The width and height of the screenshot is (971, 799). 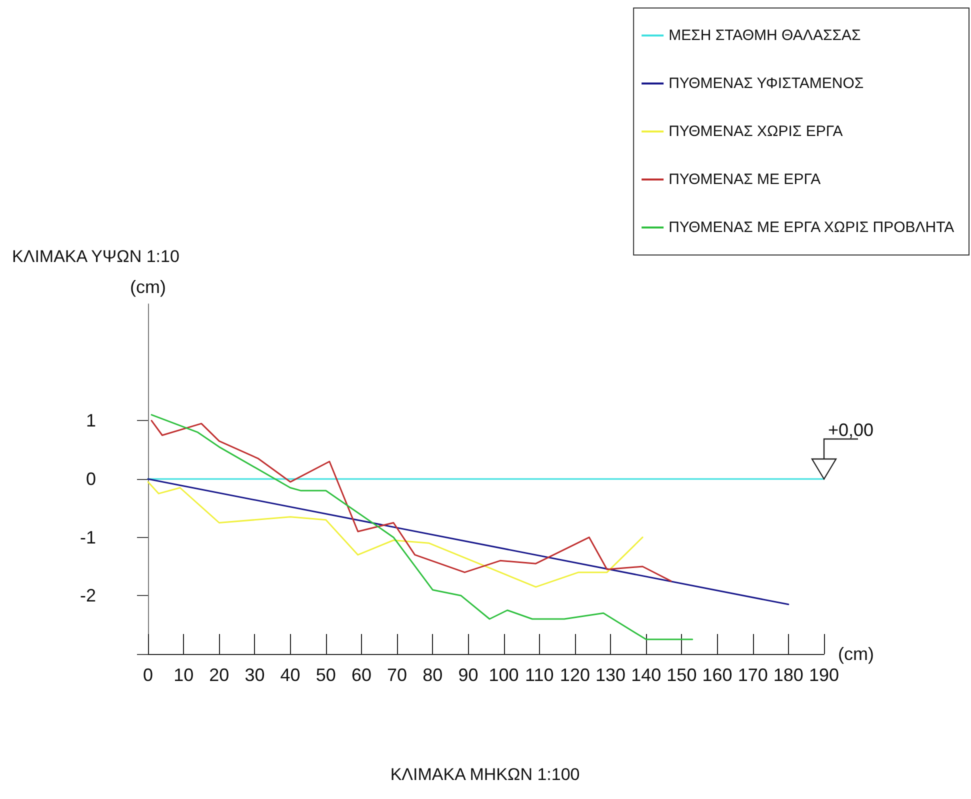 What do you see at coordinates (611, 675) in the screenshot?
I see `x-tick-label: 130` at bounding box center [611, 675].